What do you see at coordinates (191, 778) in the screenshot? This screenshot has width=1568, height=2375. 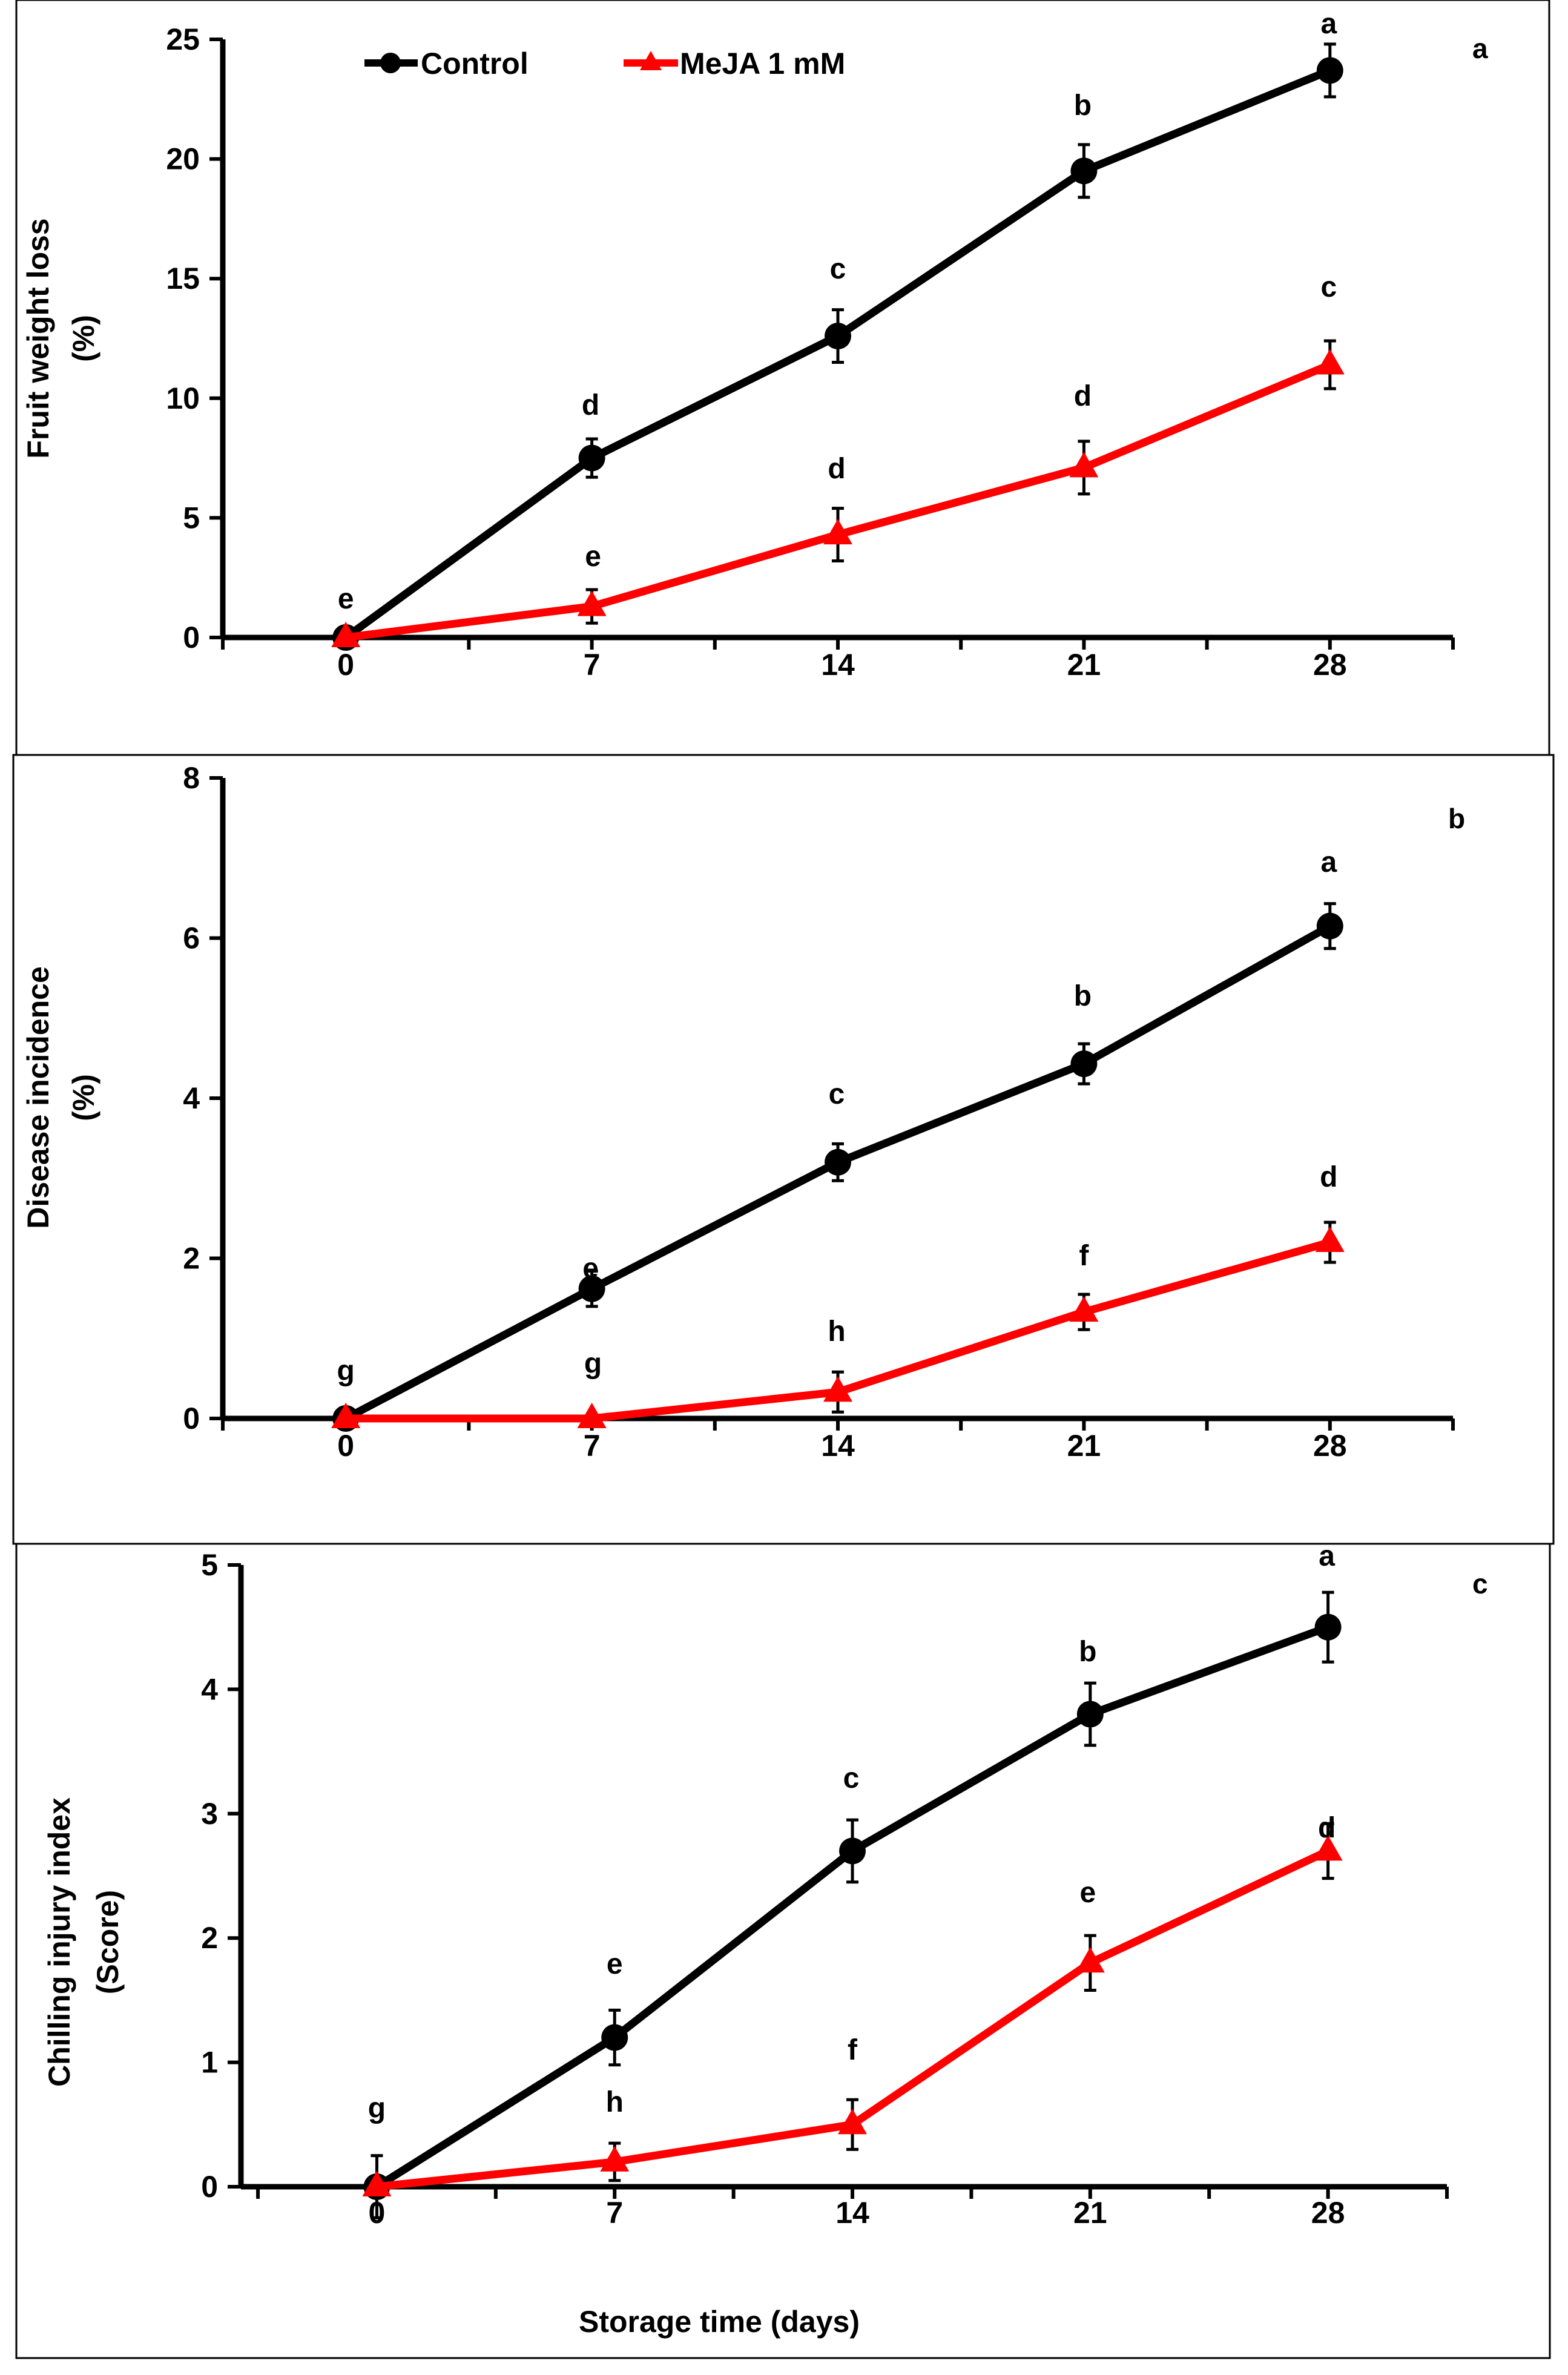 I see `y-tick-label: 8` at bounding box center [191, 778].